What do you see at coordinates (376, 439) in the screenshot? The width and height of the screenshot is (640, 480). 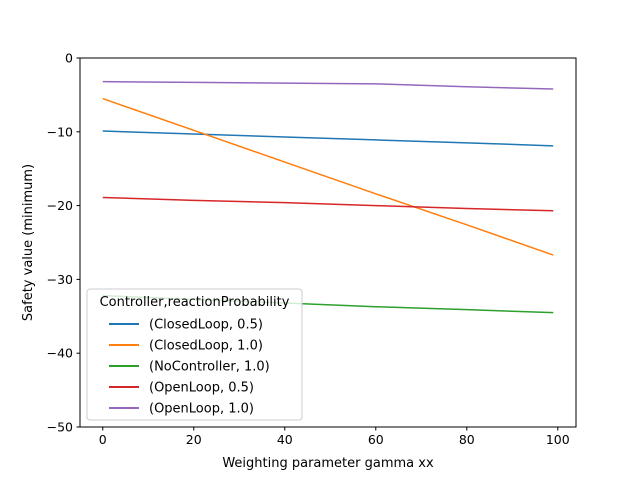 I see `x-tick-label: 60` at bounding box center [376, 439].